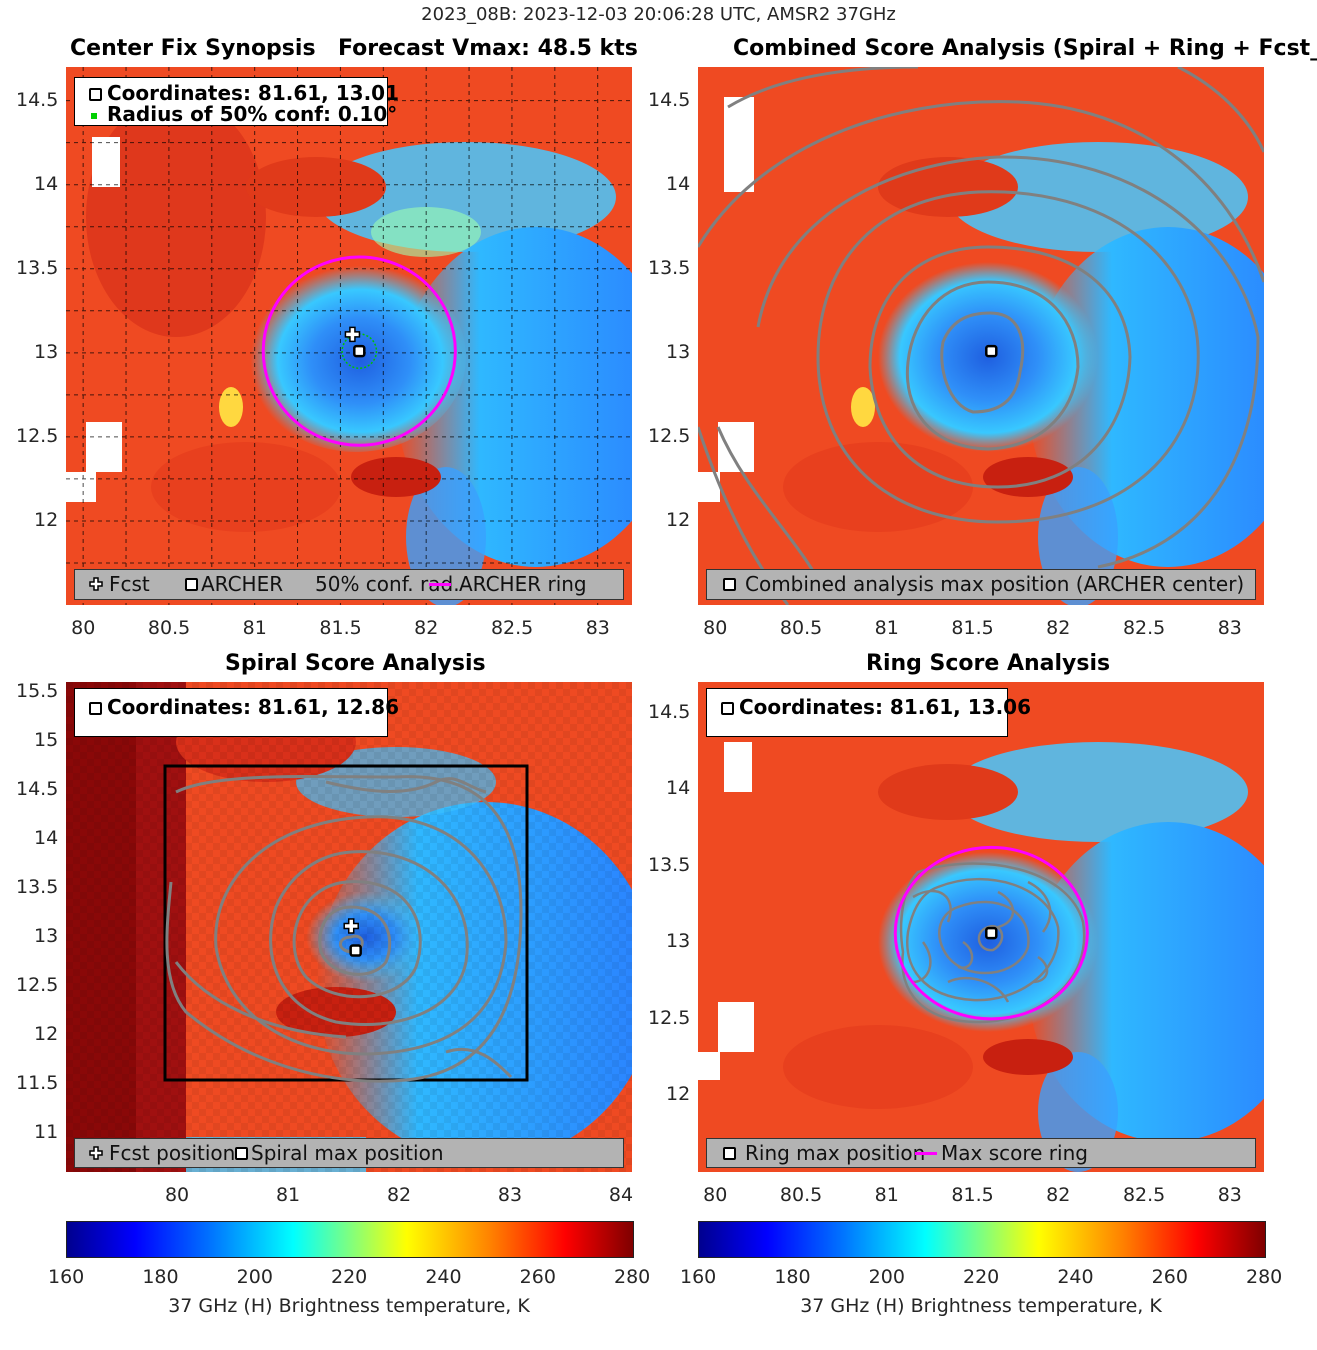 This screenshot has width=1317, height=1350. What do you see at coordinates (96, 584) in the screenshot?
I see `fcst-plus-icon` at bounding box center [96, 584].